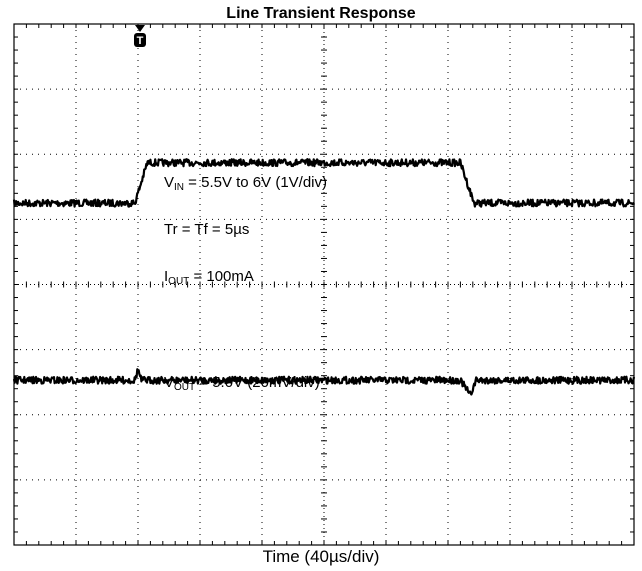  I want to click on trace-vout, so click(324, 382).